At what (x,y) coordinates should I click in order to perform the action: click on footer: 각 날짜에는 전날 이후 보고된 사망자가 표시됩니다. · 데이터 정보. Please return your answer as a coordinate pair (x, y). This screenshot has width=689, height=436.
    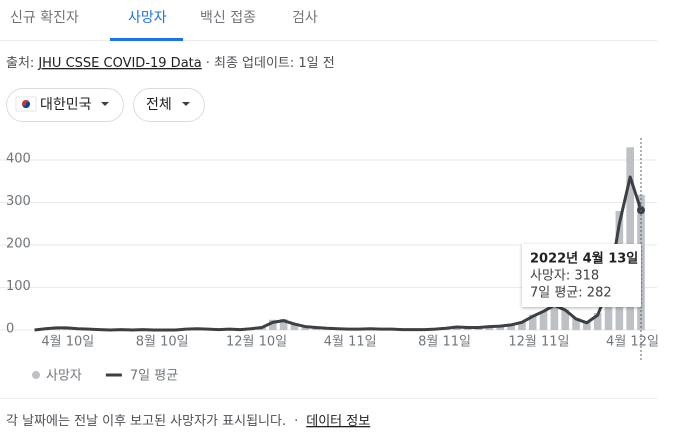
    Looking at the image, I should click on (188, 421).